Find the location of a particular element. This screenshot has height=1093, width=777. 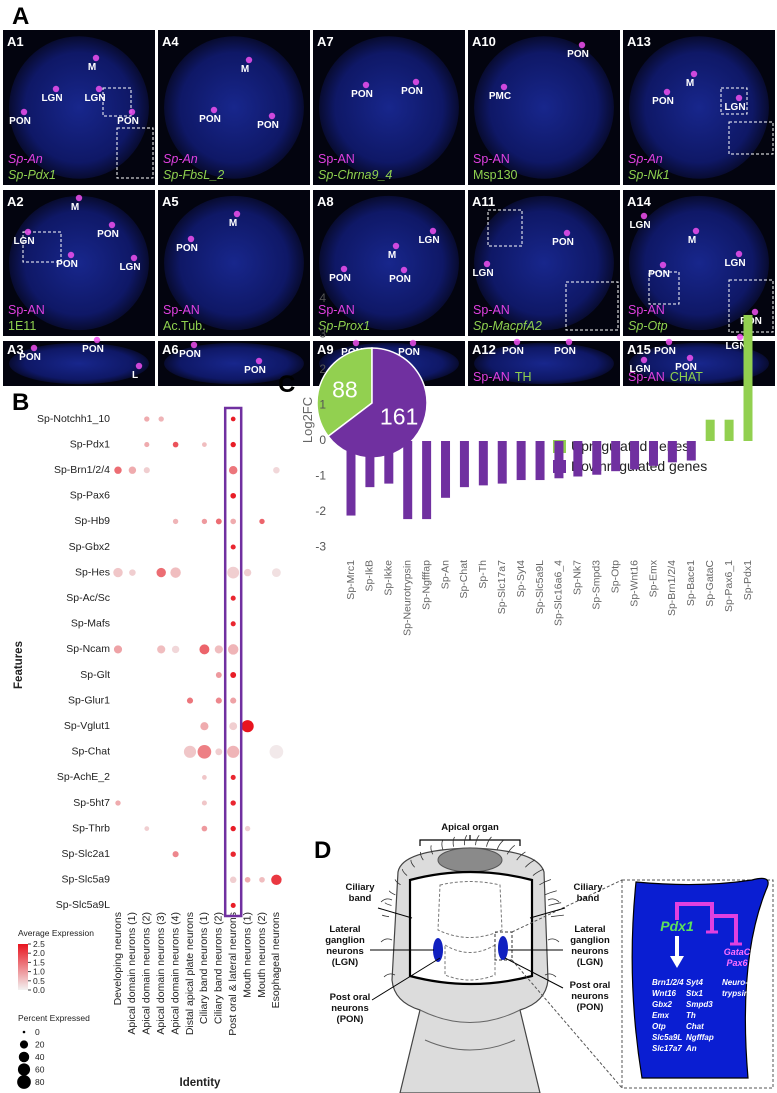

panel-label: C is located at coordinates (286, 384).